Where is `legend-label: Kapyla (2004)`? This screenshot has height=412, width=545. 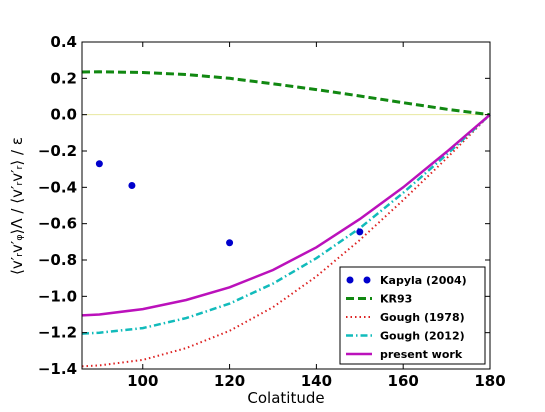
legend-label: Kapyla (2004) is located at coordinates (423, 280).